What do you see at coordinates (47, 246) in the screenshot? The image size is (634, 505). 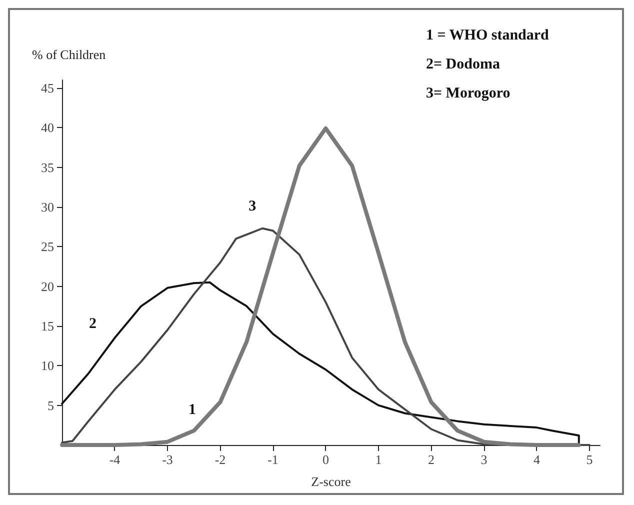 I see `y-tick-label: 25` at bounding box center [47, 246].